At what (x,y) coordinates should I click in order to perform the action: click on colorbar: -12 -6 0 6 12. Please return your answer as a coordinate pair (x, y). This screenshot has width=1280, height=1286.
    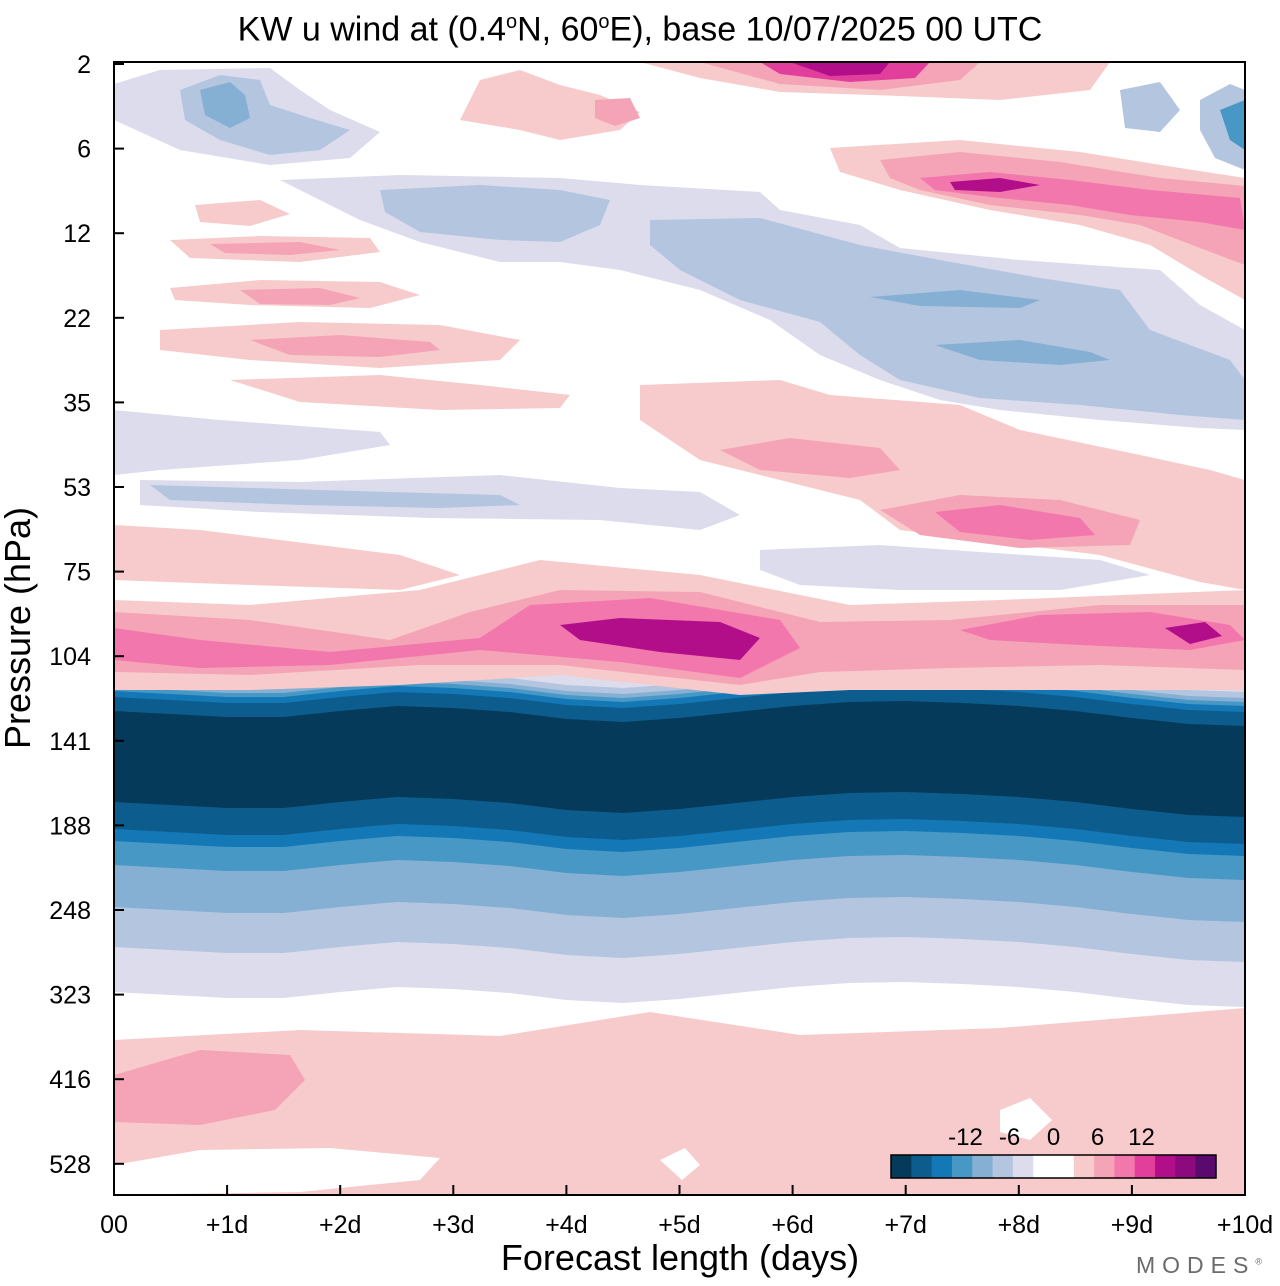
    Looking at the image, I should click on (1053, 1151).